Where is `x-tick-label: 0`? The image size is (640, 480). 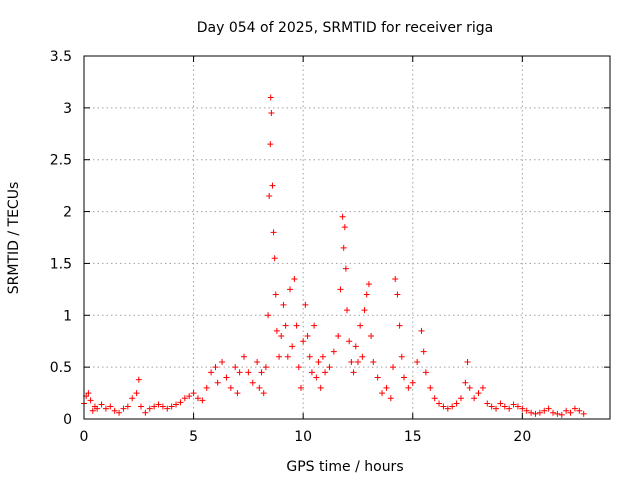 x-tick-label: 0 is located at coordinates (84, 437).